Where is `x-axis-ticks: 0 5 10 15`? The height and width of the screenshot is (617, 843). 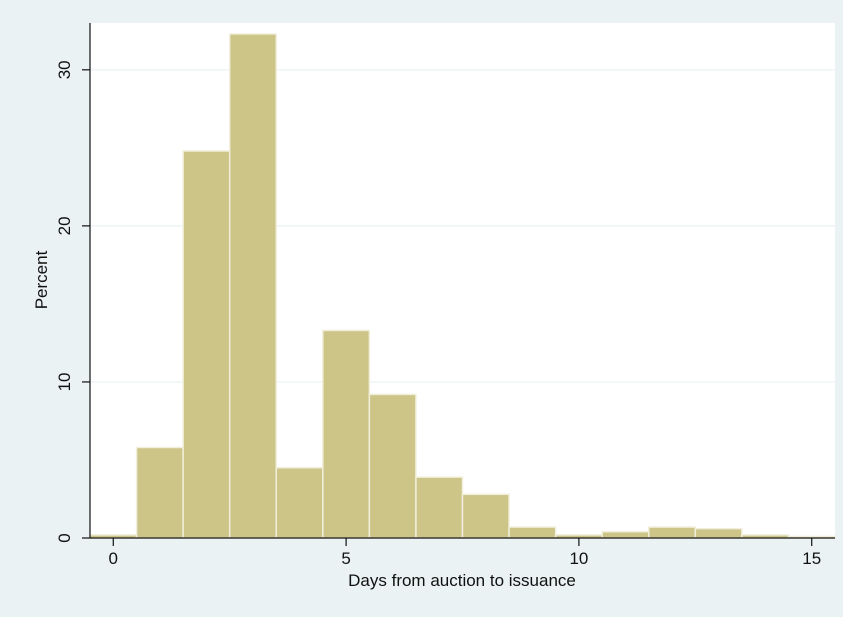 x-axis-ticks: 0 5 10 15 is located at coordinates (465, 553).